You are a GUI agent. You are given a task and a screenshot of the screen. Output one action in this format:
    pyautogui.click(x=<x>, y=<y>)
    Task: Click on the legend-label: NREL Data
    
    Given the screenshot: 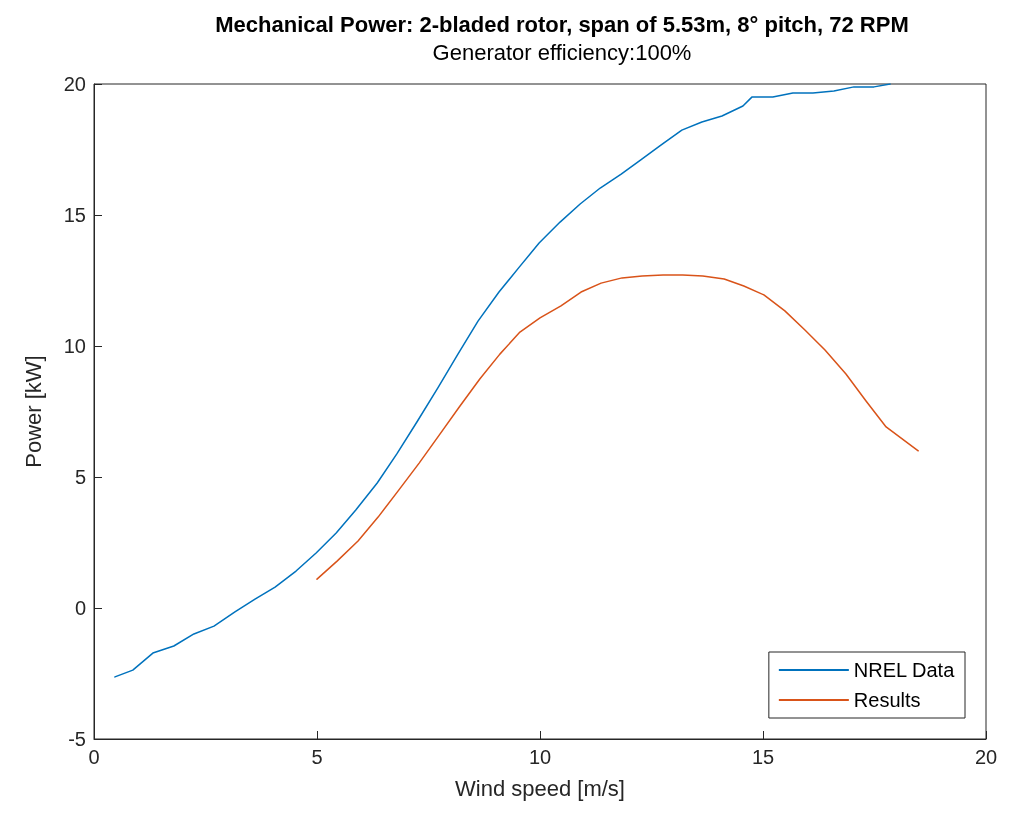 What is the action you would take?
    pyautogui.click(x=904, y=670)
    